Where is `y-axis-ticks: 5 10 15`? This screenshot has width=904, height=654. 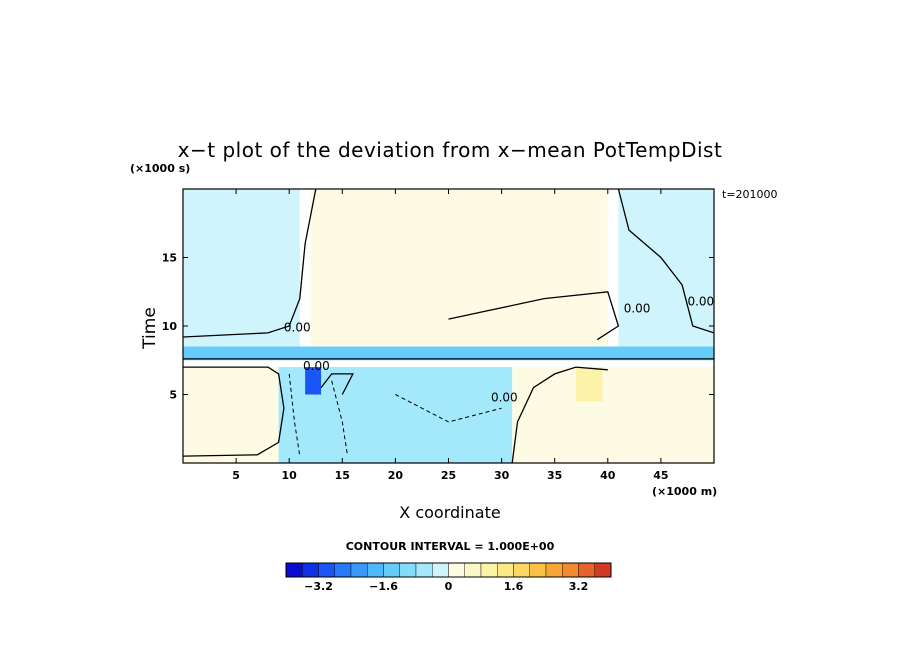
y-axis-ticks: 5 10 15 is located at coordinates (438, 327).